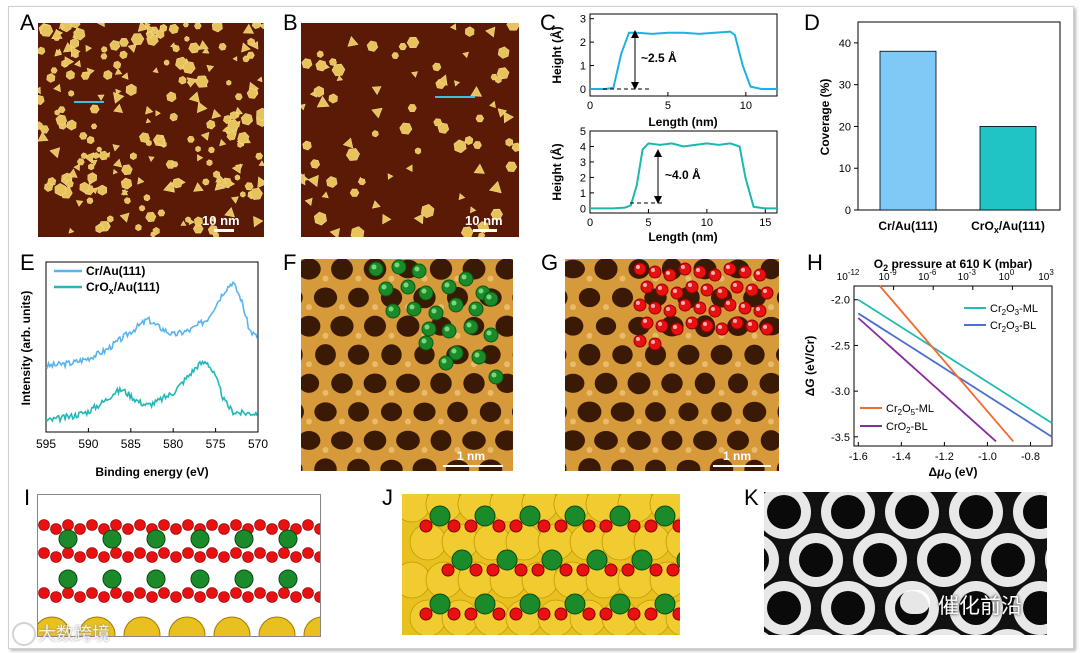  I want to click on y-tick-label: 4, so click(583, 147).